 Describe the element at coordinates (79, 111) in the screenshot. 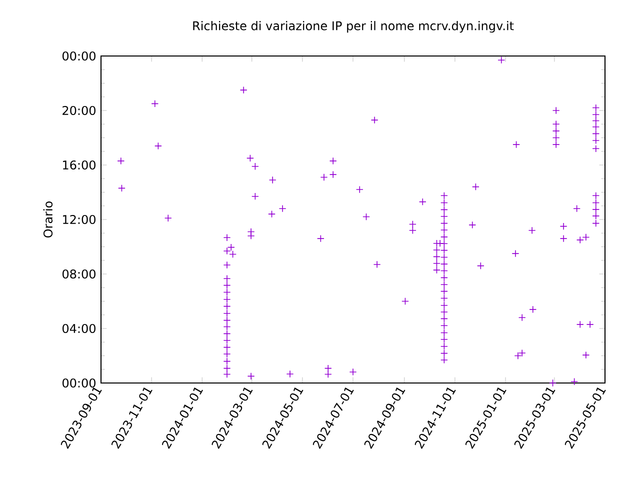

I see `y-tick-label: 20:00` at that location.